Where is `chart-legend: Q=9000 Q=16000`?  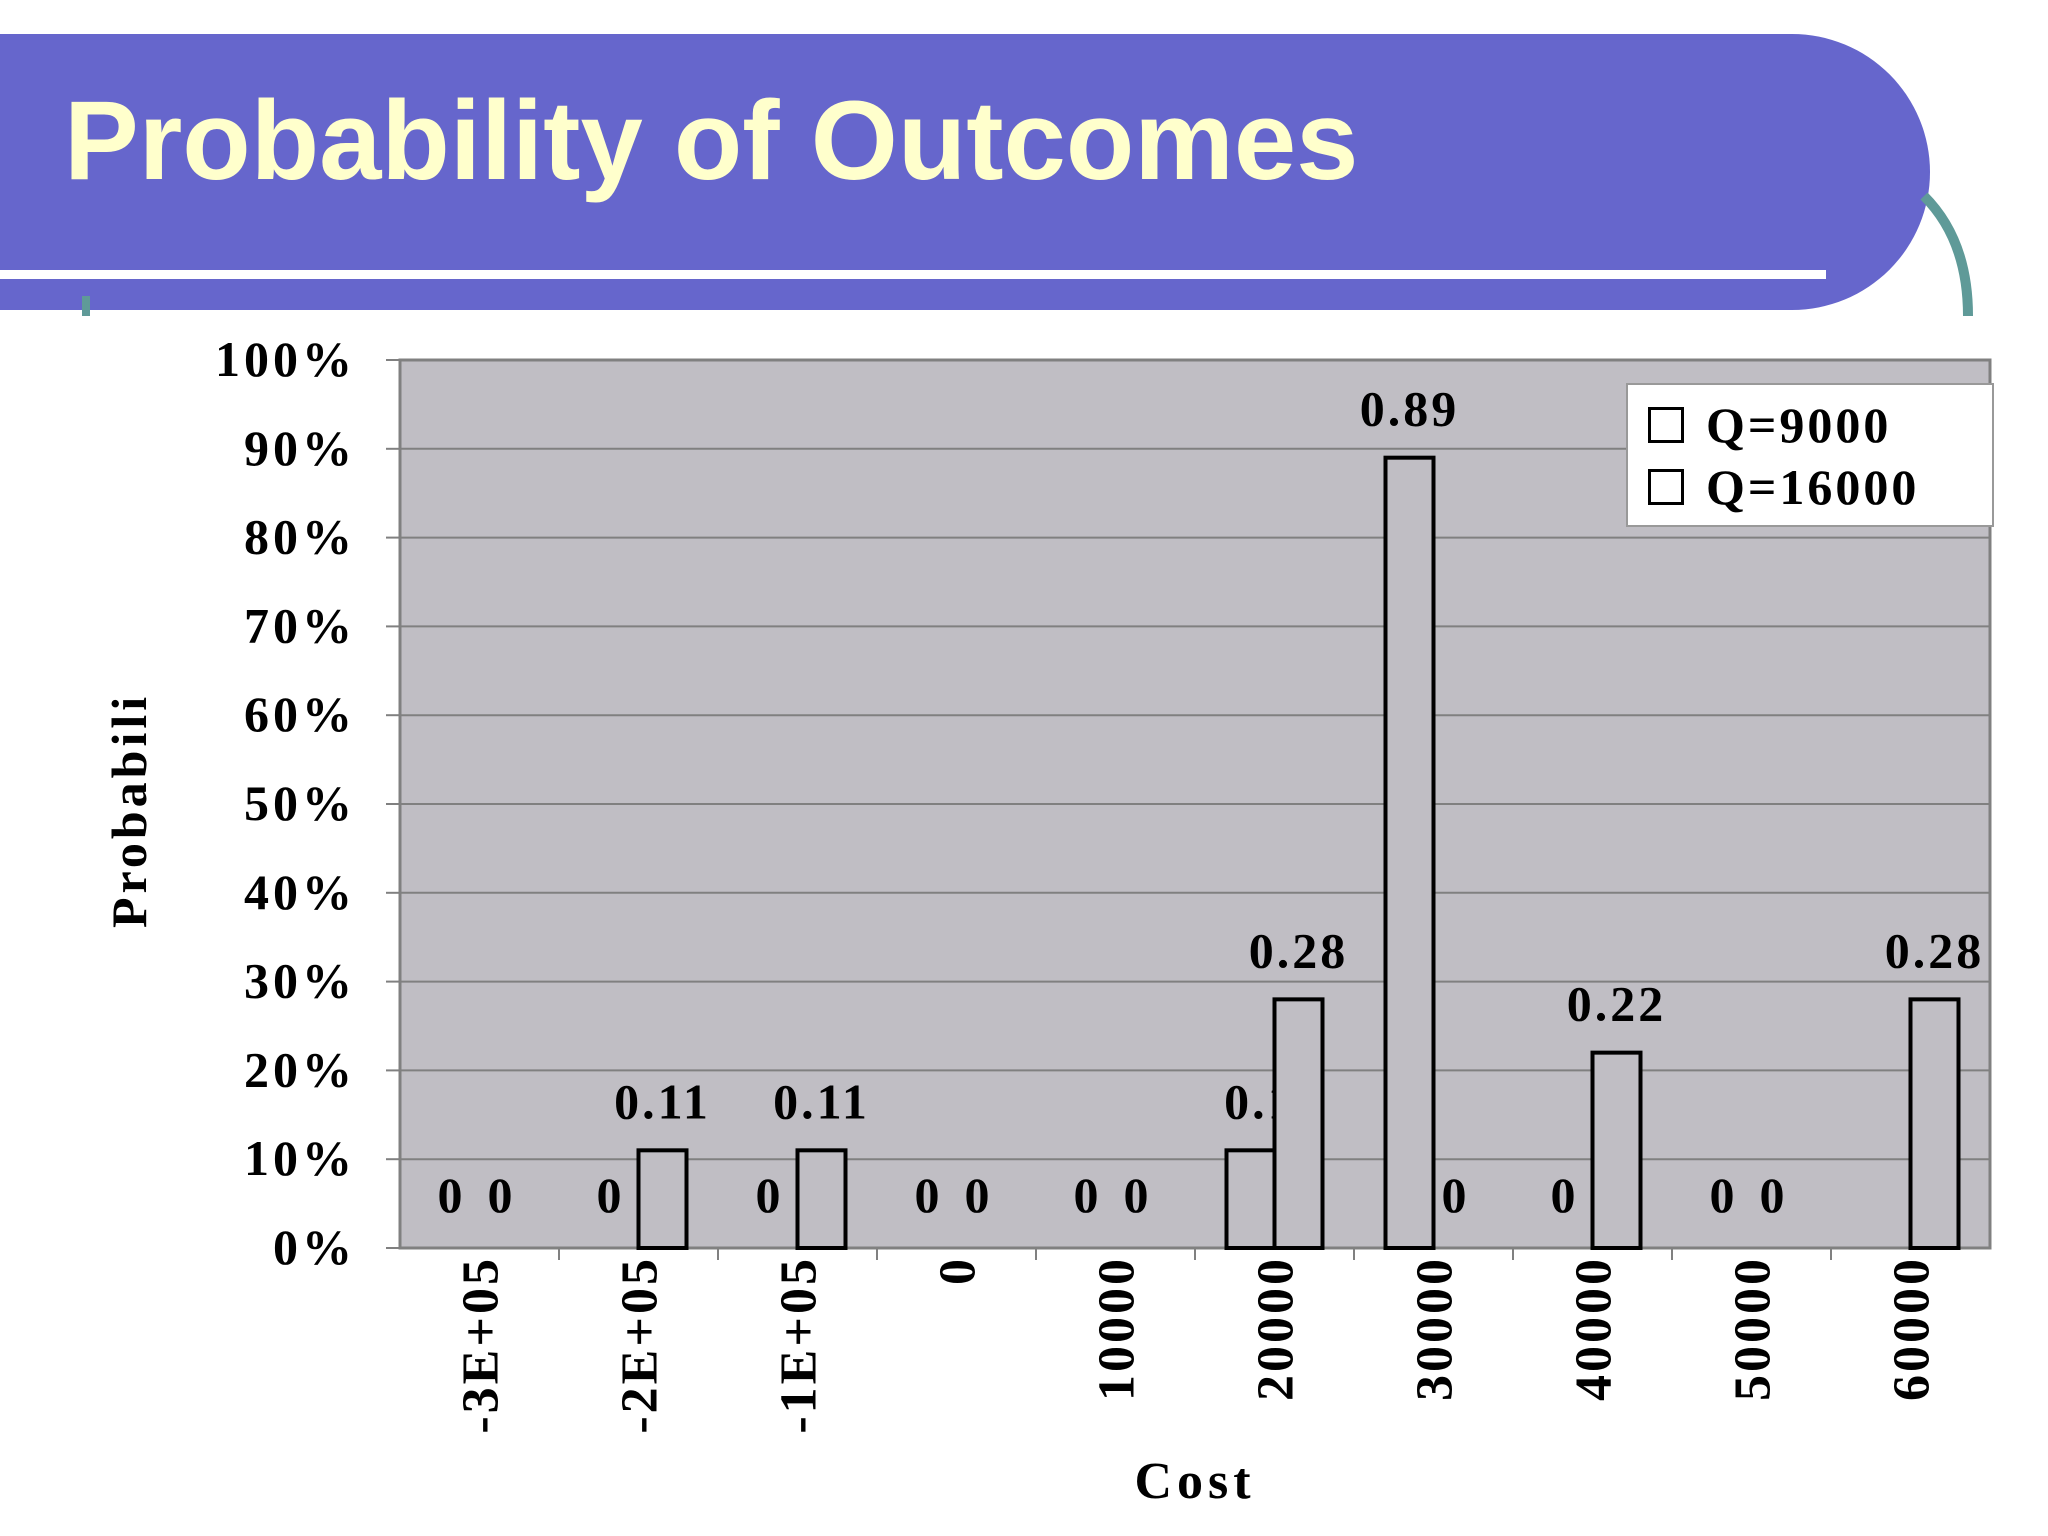 chart-legend: Q=9000 Q=16000 is located at coordinates (1810, 455).